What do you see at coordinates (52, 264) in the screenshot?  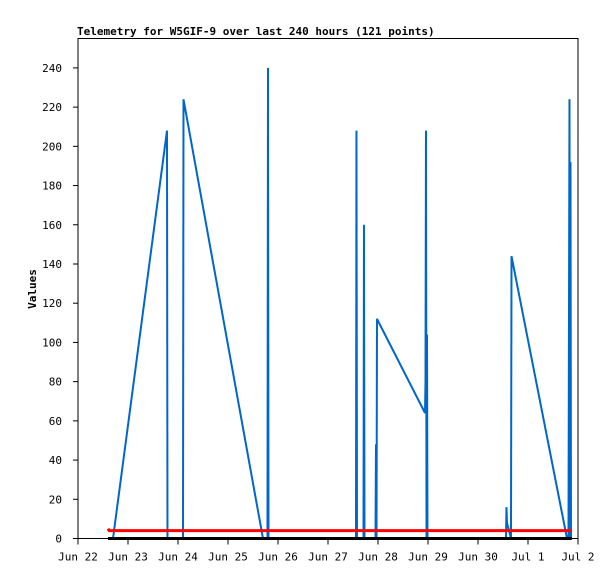 I see `y-tick-label: 140` at bounding box center [52, 264].